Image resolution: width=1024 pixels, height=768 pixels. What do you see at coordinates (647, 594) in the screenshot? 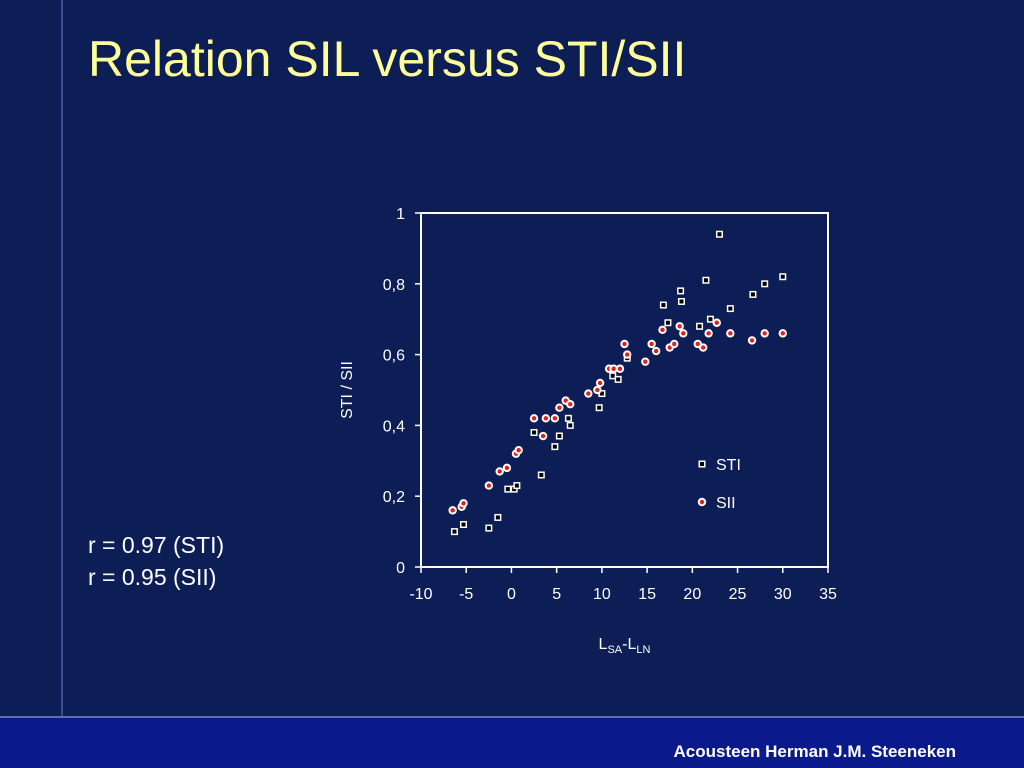
I see `x-tick-label: 15` at bounding box center [647, 594].